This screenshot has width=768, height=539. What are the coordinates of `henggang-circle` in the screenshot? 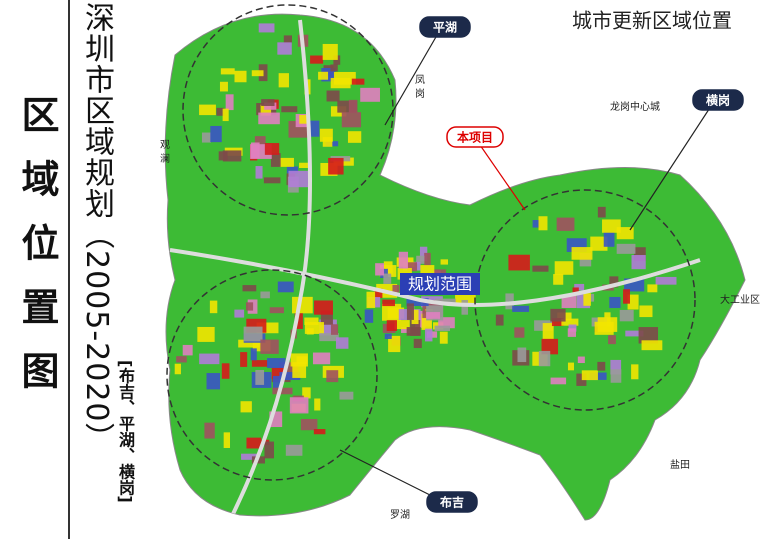 It's located at (585, 300).